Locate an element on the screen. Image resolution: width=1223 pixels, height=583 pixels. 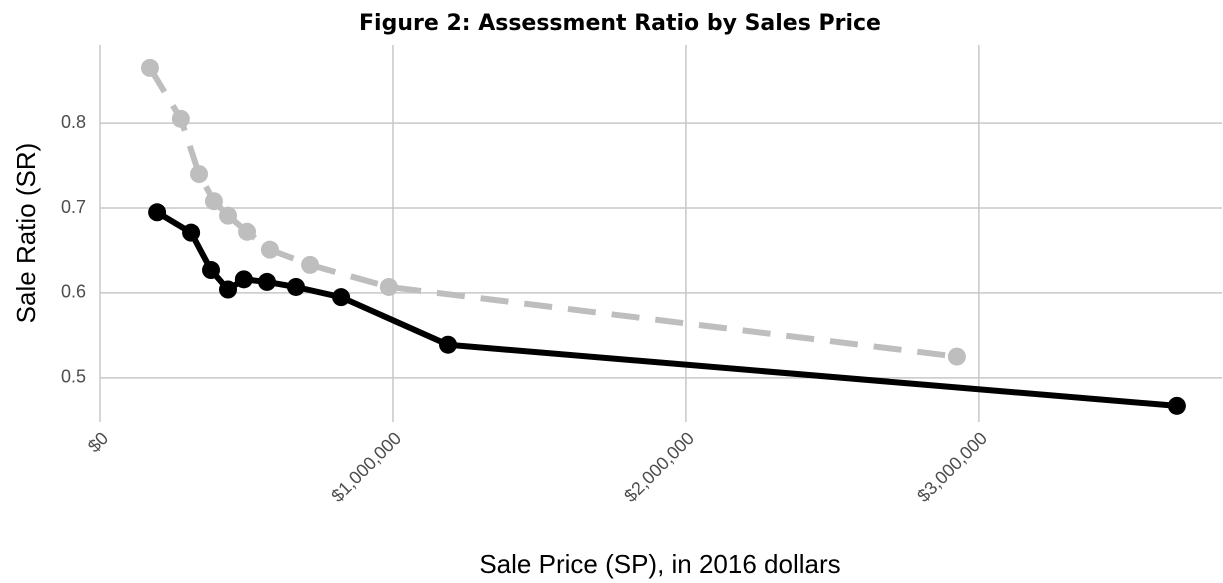
x-tick-label: $3,000,000 is located at coordinates (952, 467).